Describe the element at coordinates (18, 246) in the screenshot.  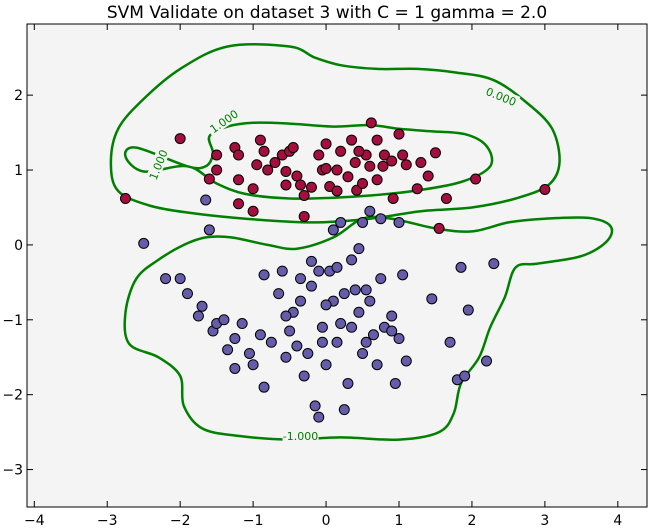
I see `y-tick-label: 0` at that location.